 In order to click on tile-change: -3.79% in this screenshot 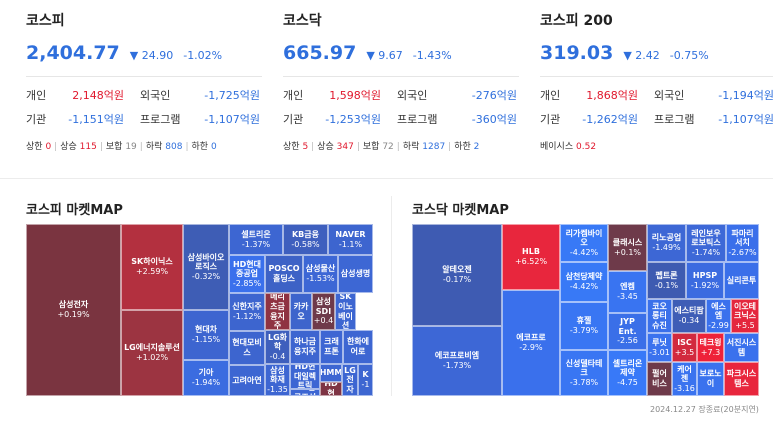, I will do `click(584, 330)`.